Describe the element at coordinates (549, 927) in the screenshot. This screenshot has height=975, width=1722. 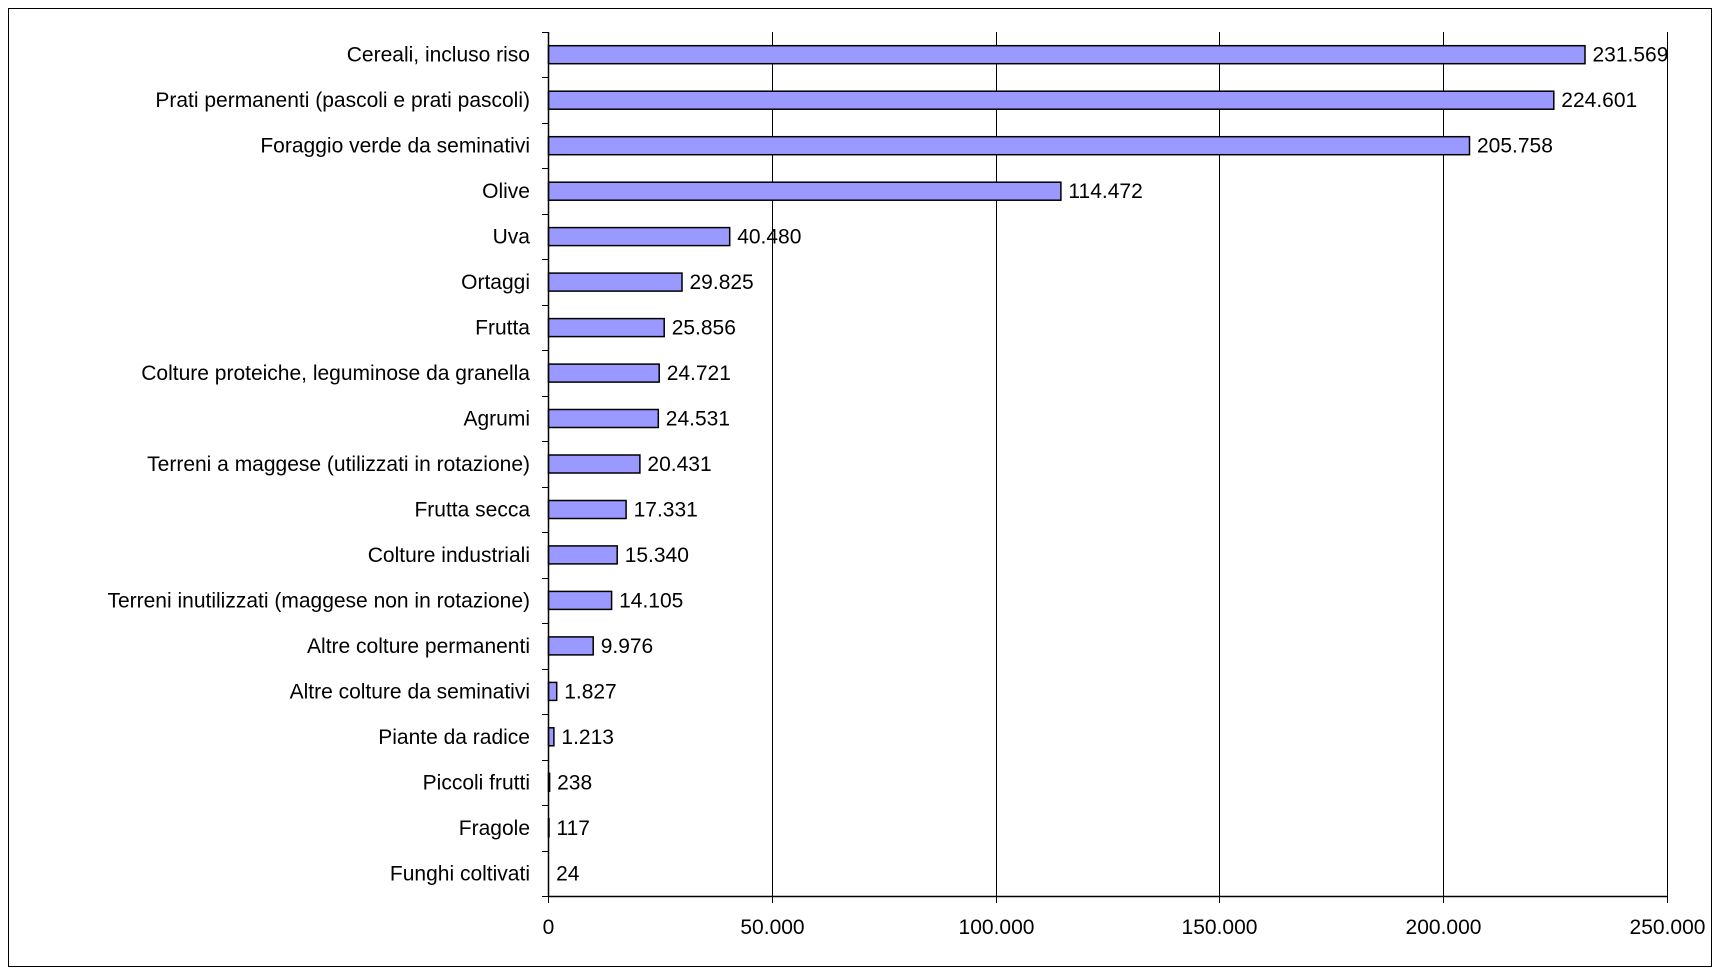
I see `x-tick-label: 0` at that location.